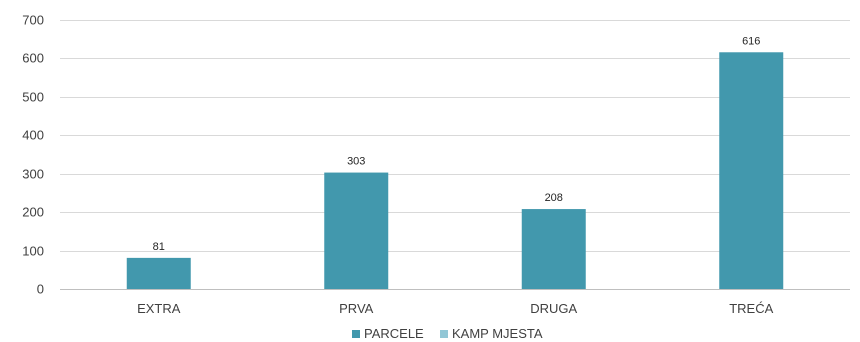  I want to click on y-tick-label: 100, so click(33, 251).